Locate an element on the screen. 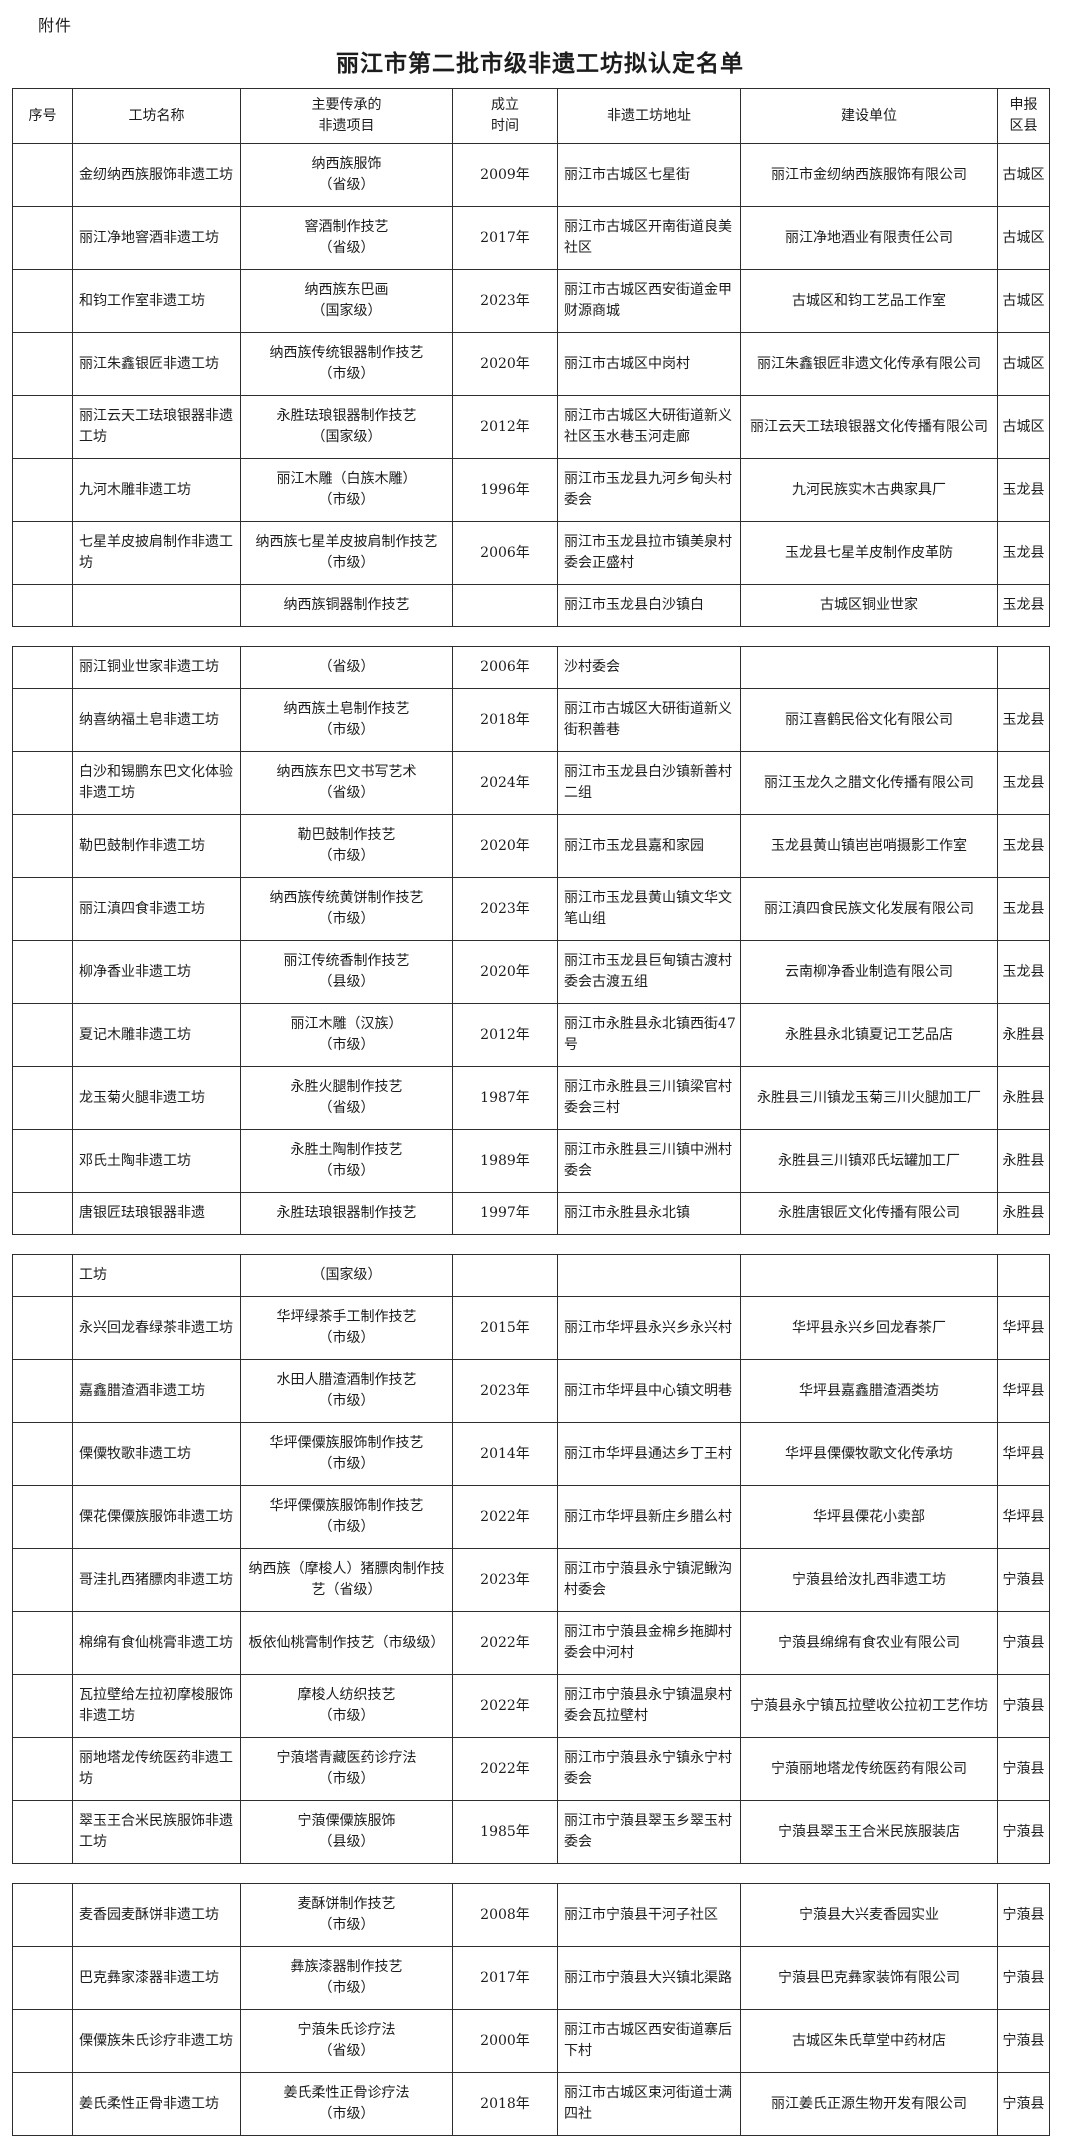 The height and width of the screenshot is (2155, 1080). cell-builder: 宁蒗县给汝扎西非遗工坊 is located at coordinates (869, 1580).